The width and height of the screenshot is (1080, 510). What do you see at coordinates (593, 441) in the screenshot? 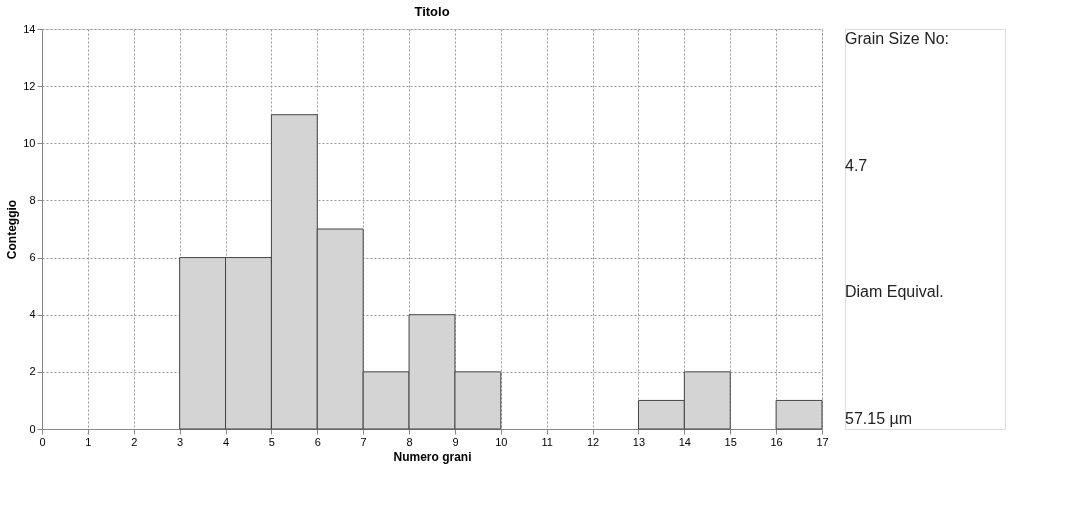
I see `x-tick-label: 12` at bounding box center [593, 441].